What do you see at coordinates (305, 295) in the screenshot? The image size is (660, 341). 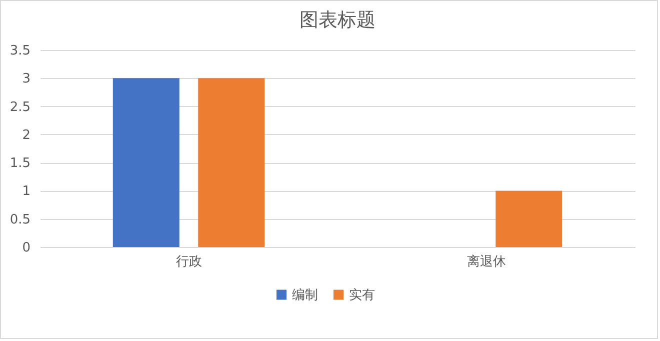 I see `legend-label: 编制` at bounding box center [305, 295].